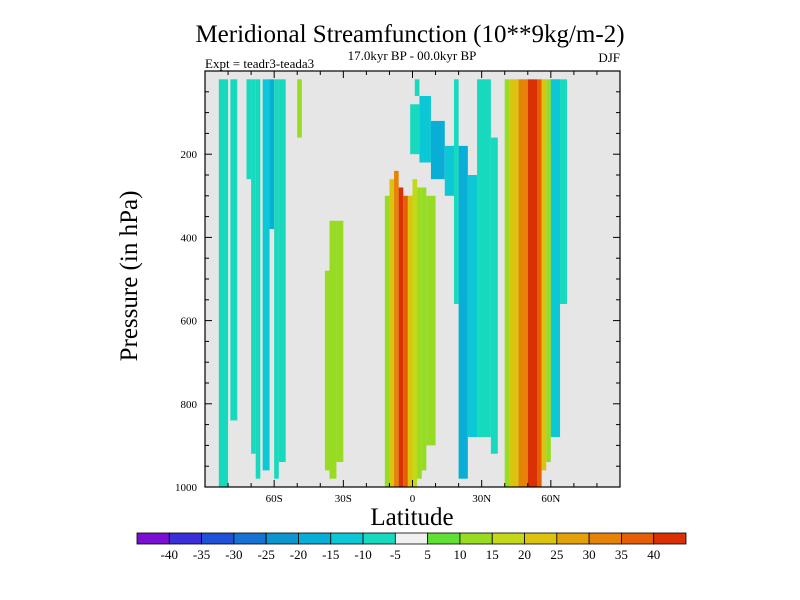  What do you see at coordinates (343, 499) in the screenshot?
I see `x-tick-label: 30S` at bounding box center [343, 499].